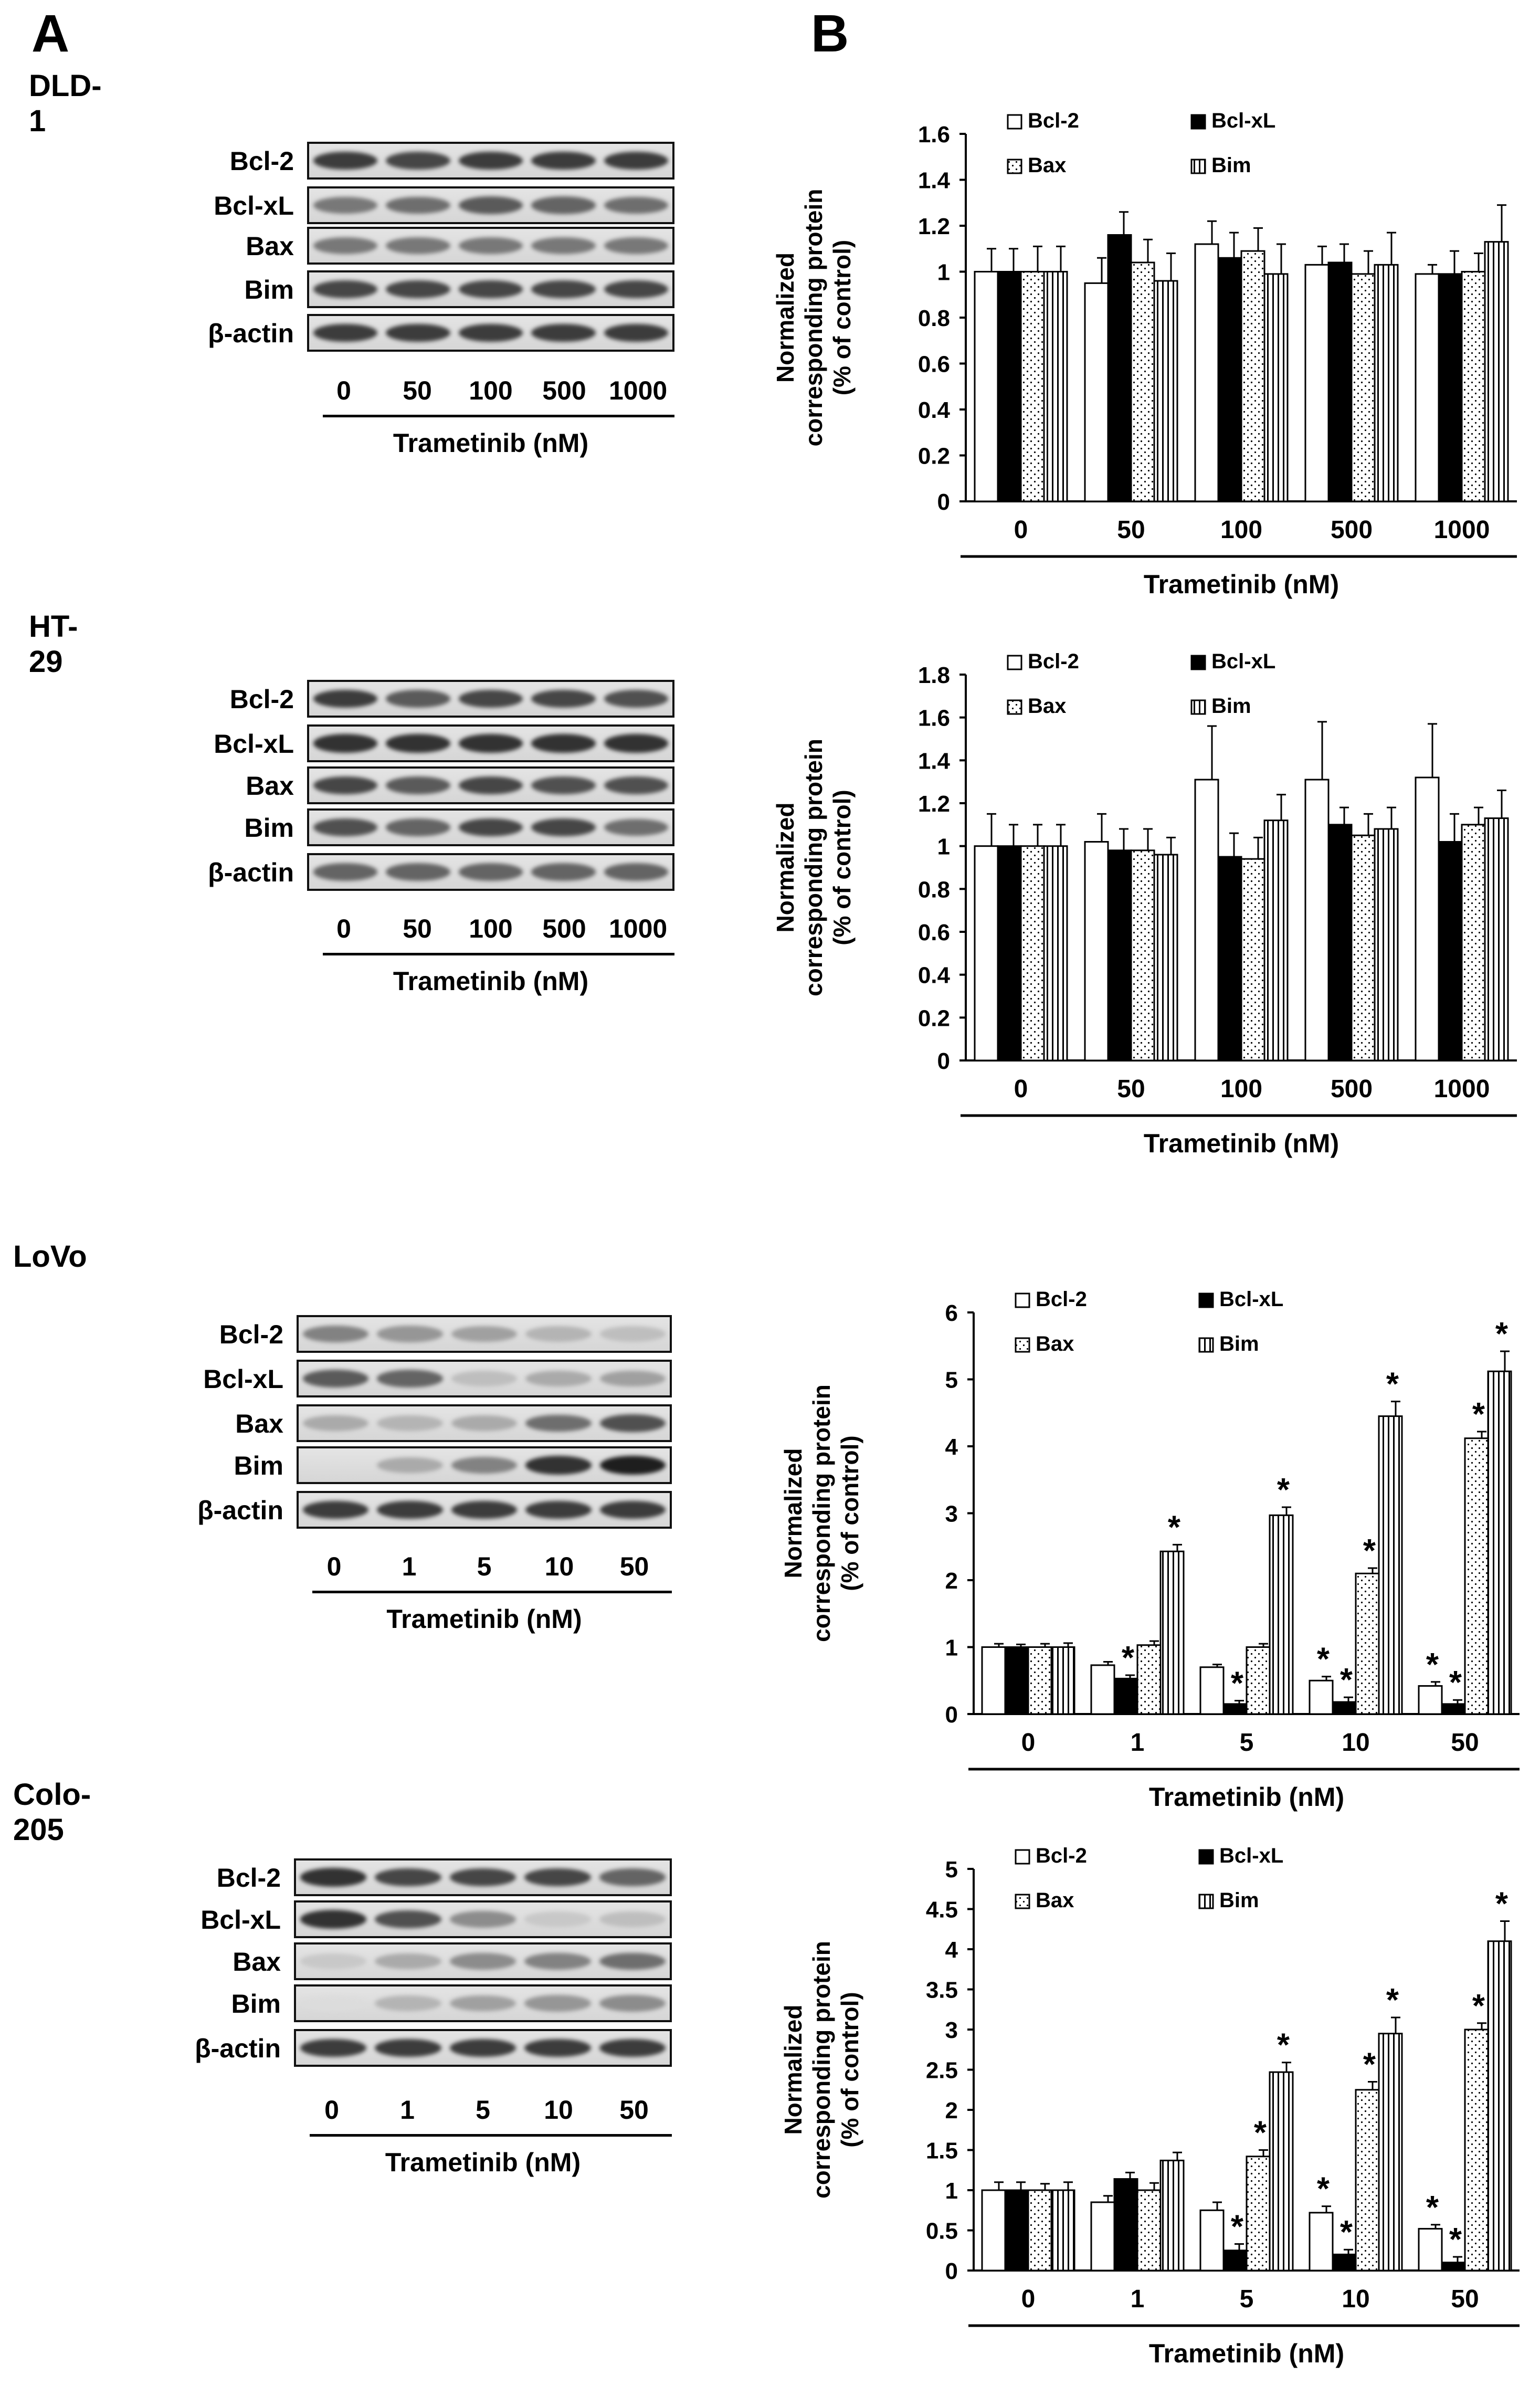 This screenshot has width=1540, height=2407. I want to click on y-tick-label: 1, so click(951, 2191).